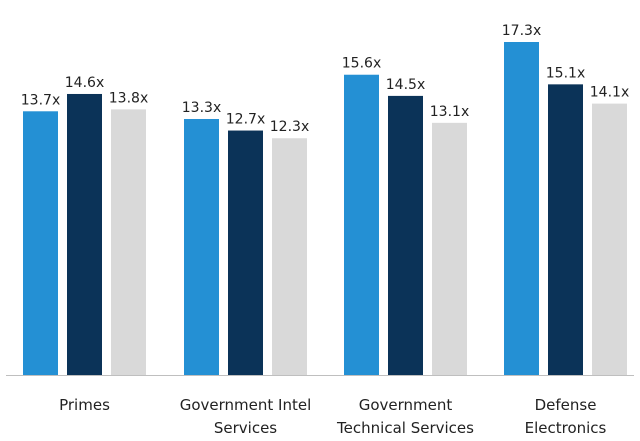 Image resolution: width=640 pixels, height=441 pixels. Describe the element at coordinates (449, 112) in the screenshot. I see `data-label-3-3: 13.1x` at that location.